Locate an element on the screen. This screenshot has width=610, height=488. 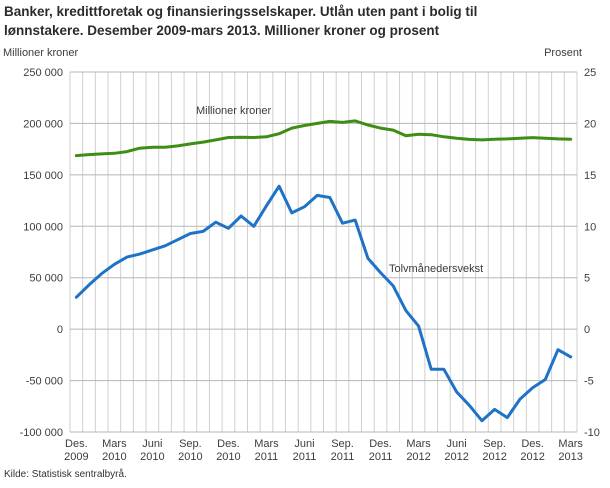
left-axis-unit-label: Millioner kroner is located at coordinates (41, 53).